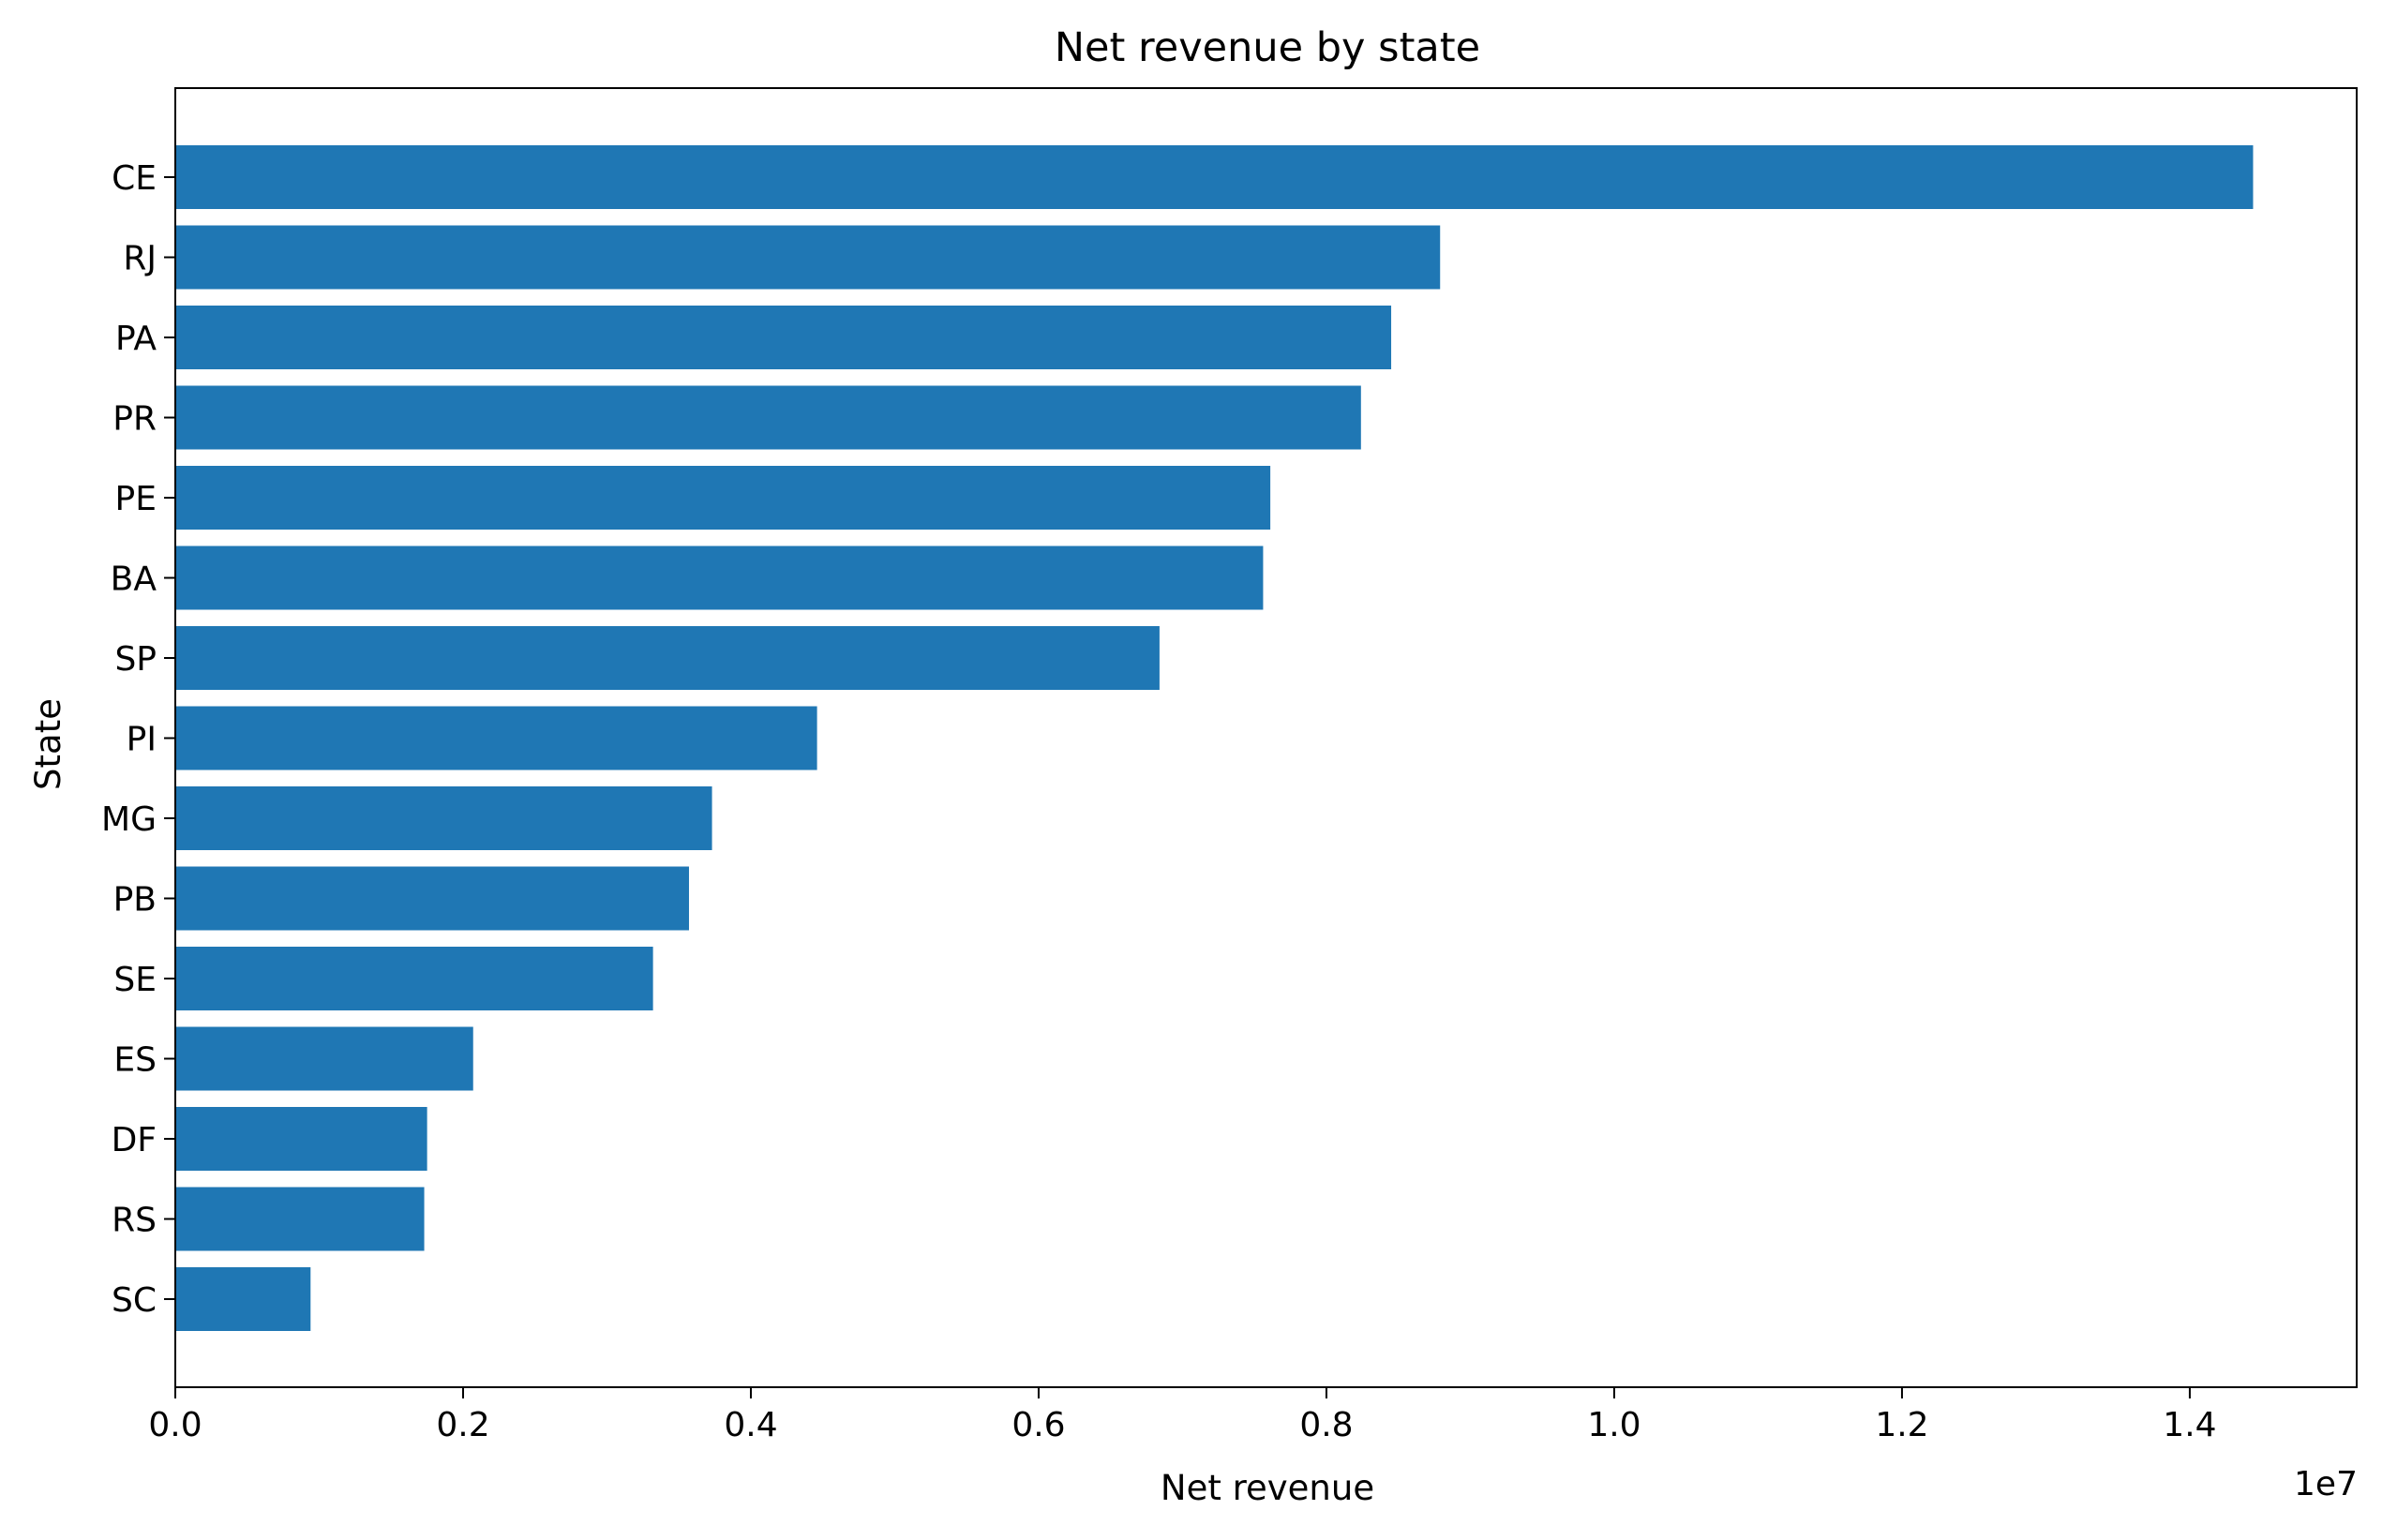  Describe the element at coordinates (324, 1059) in the screenshot. I see `bar-es` at that location.